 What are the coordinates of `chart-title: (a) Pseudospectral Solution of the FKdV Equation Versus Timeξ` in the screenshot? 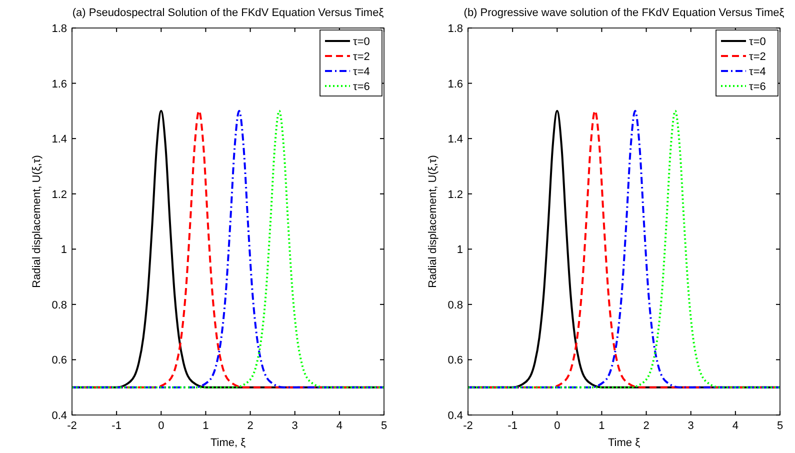 It's located at (228, 13).